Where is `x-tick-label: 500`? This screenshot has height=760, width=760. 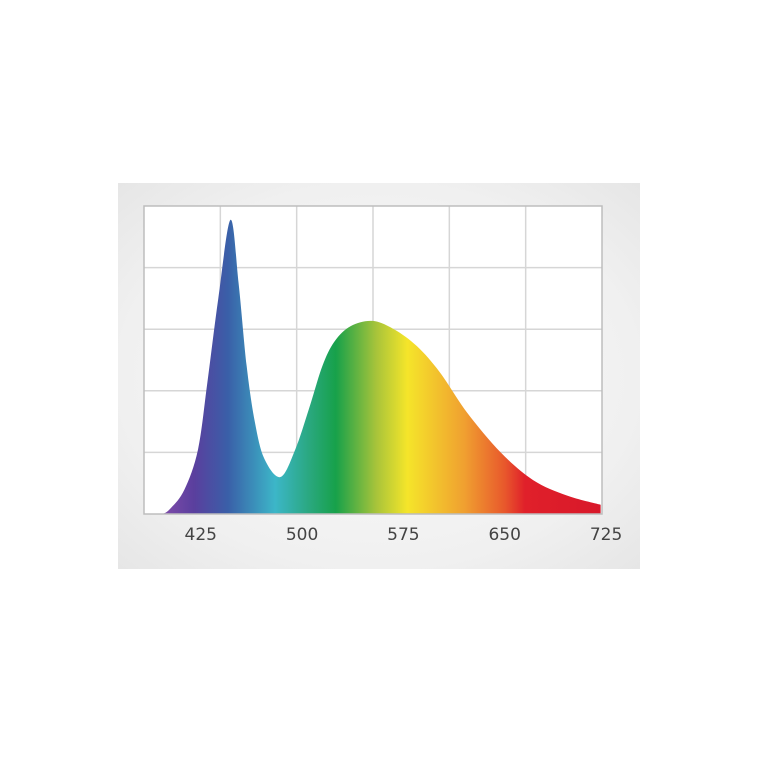 x-tick-label: 500 is located at coordinates (302, 535).